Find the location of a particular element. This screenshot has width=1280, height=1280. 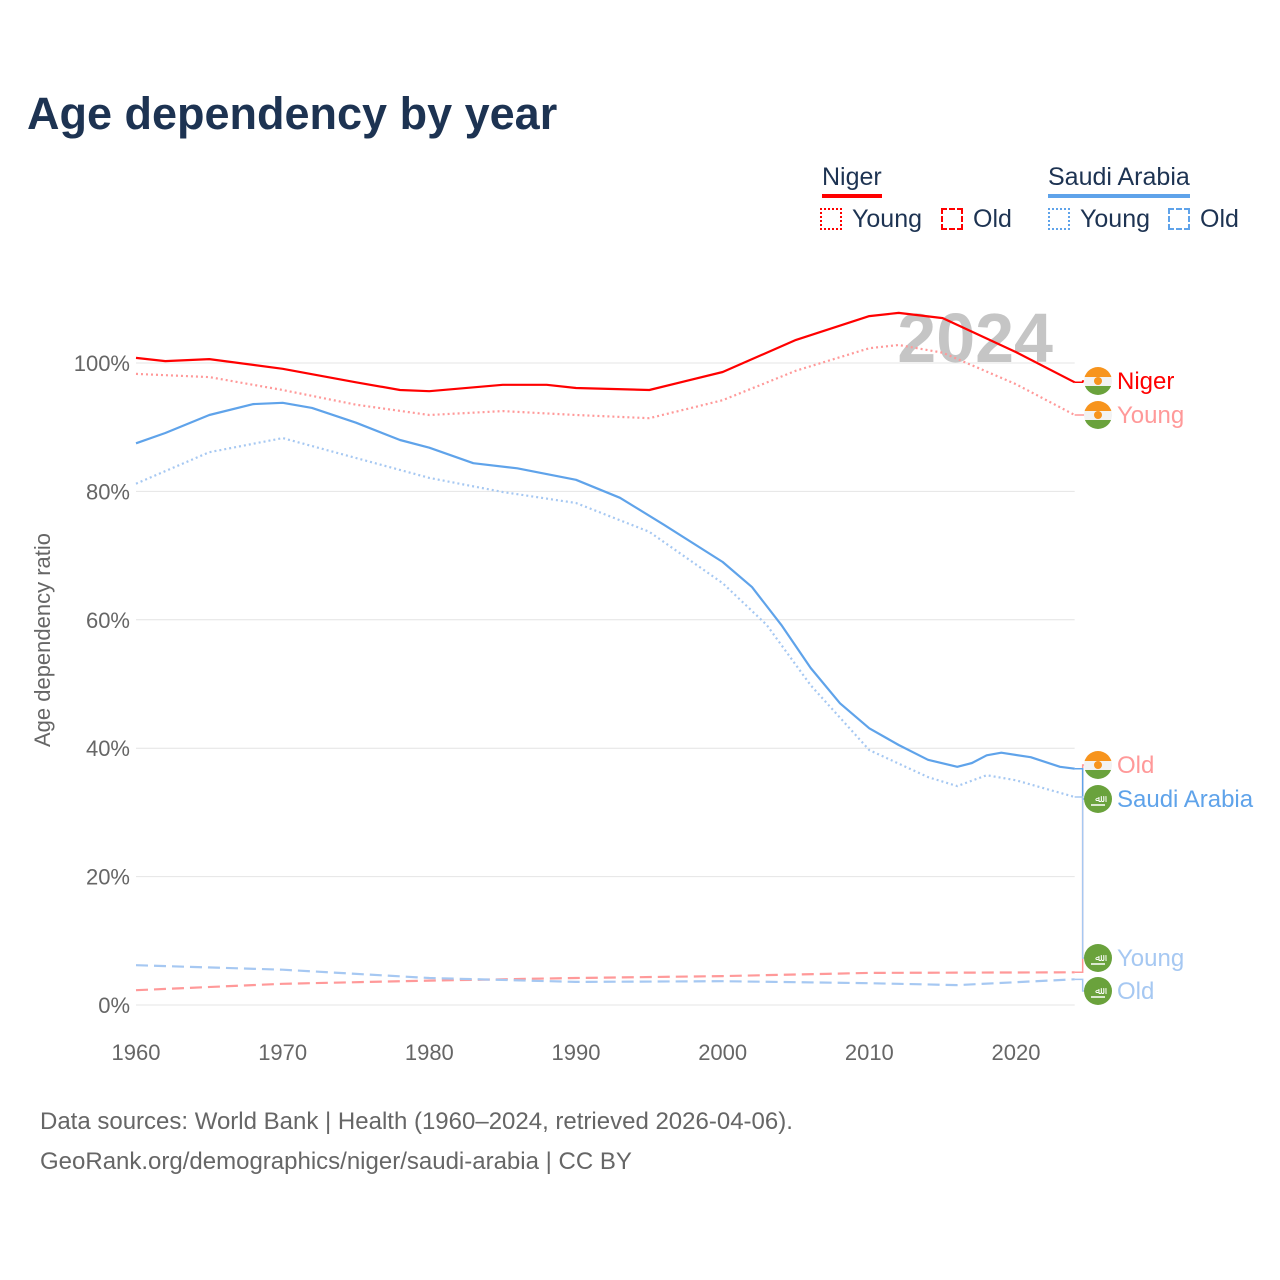

y-tick-label: 40% is located at coordinates (108, 748).